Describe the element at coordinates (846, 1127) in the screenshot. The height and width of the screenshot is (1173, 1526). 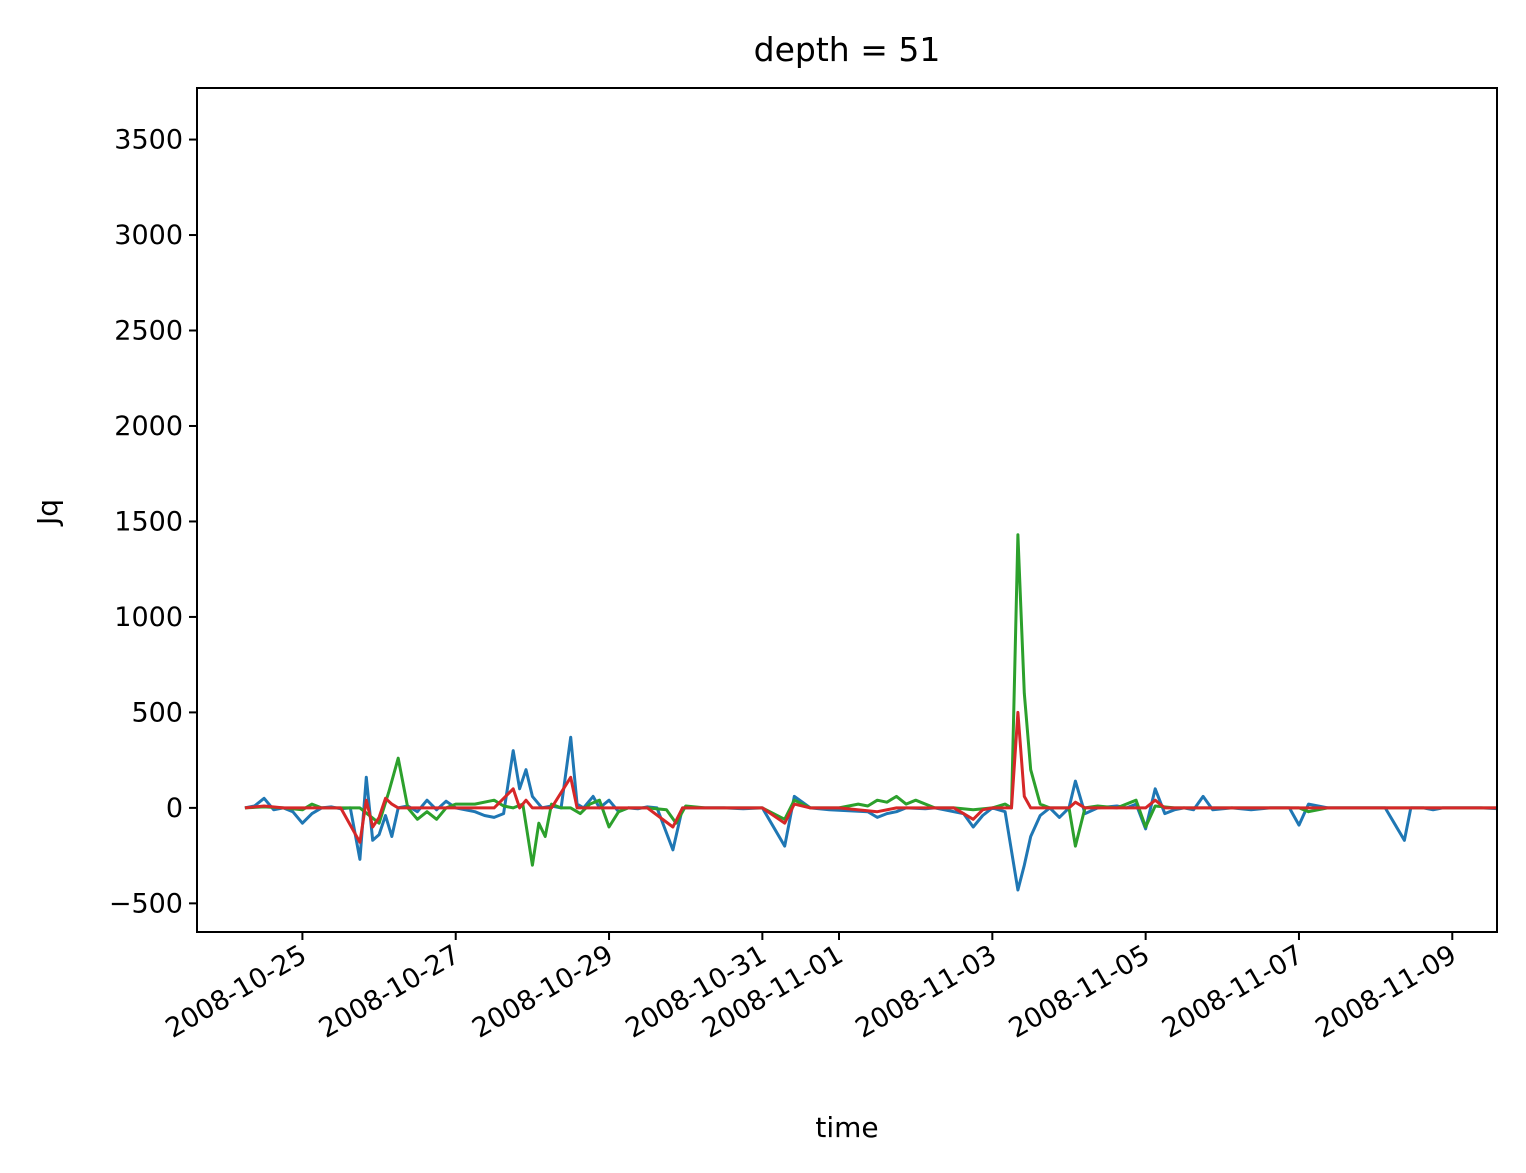
I see `x-axis-title: time` at that location.